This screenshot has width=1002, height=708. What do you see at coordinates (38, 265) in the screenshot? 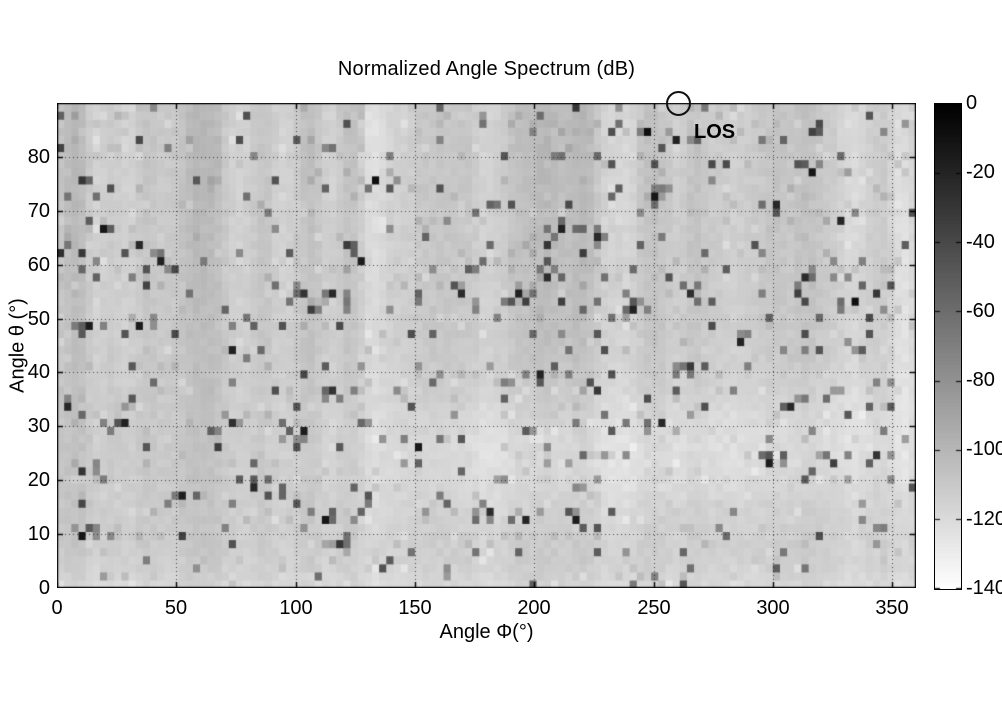
I see `y-tick-label: 60` at bounding box center [38, 265].